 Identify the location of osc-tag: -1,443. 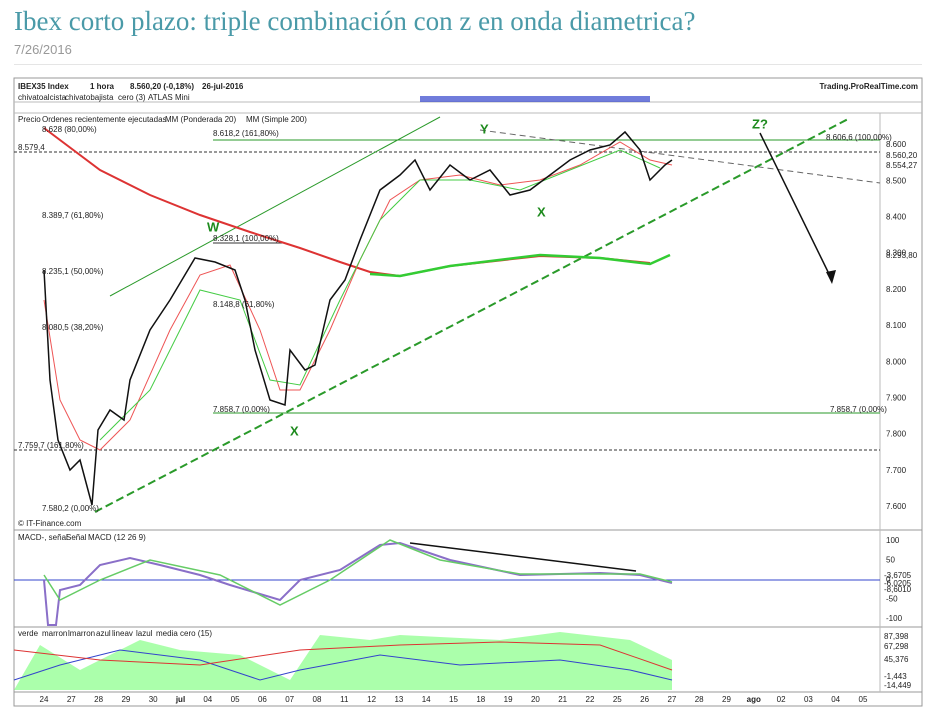
(895, 676).